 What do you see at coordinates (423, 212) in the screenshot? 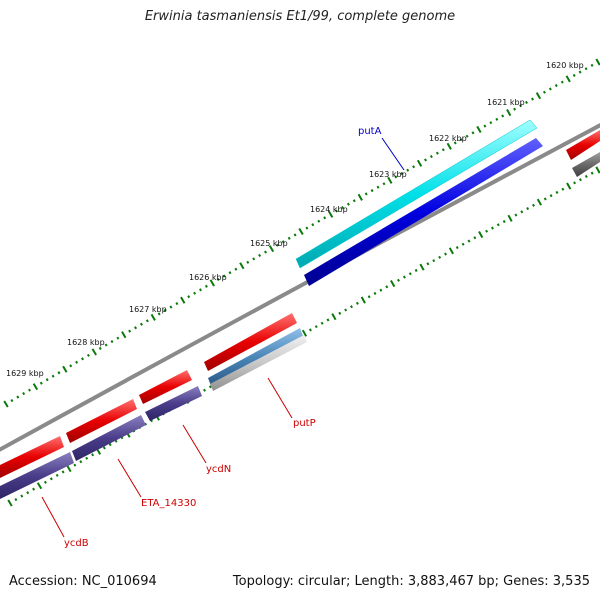
I see `gene-putA-inner` at bounding box center [423, 212].